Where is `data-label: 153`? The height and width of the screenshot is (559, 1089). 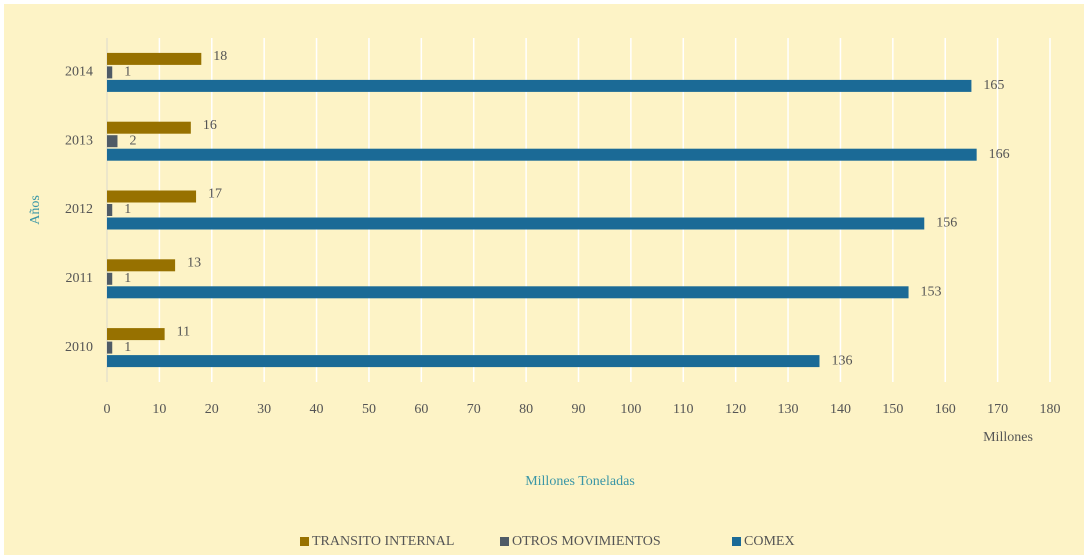 data-label: 153 is located at coordinates (931, 292).